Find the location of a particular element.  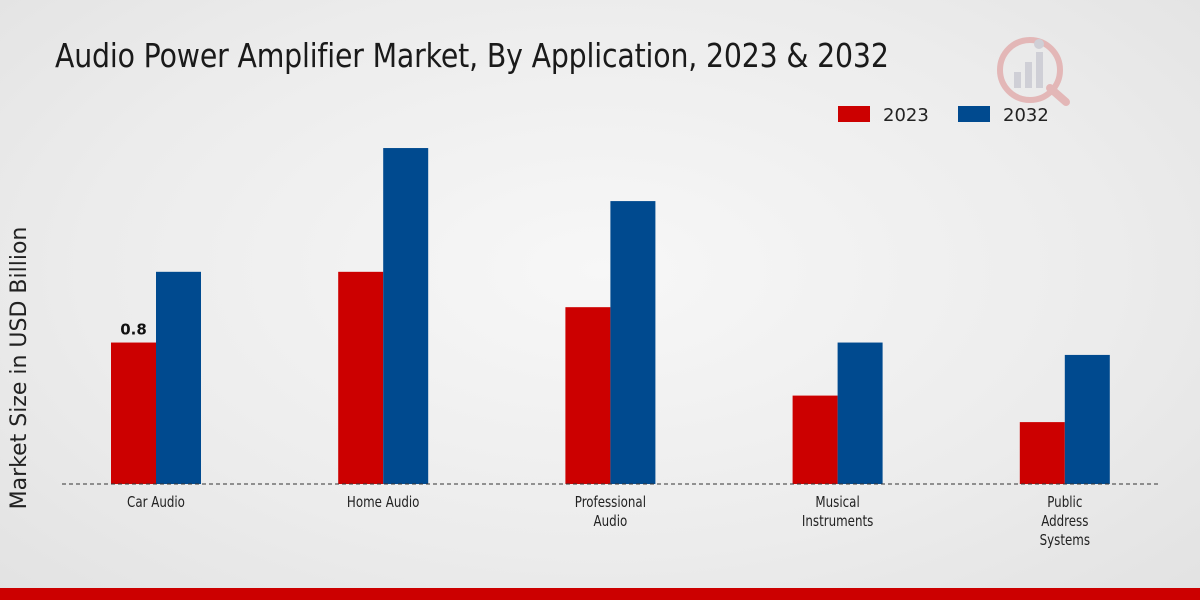

bar-2023-home-audio is located at coordinates (361, 377).